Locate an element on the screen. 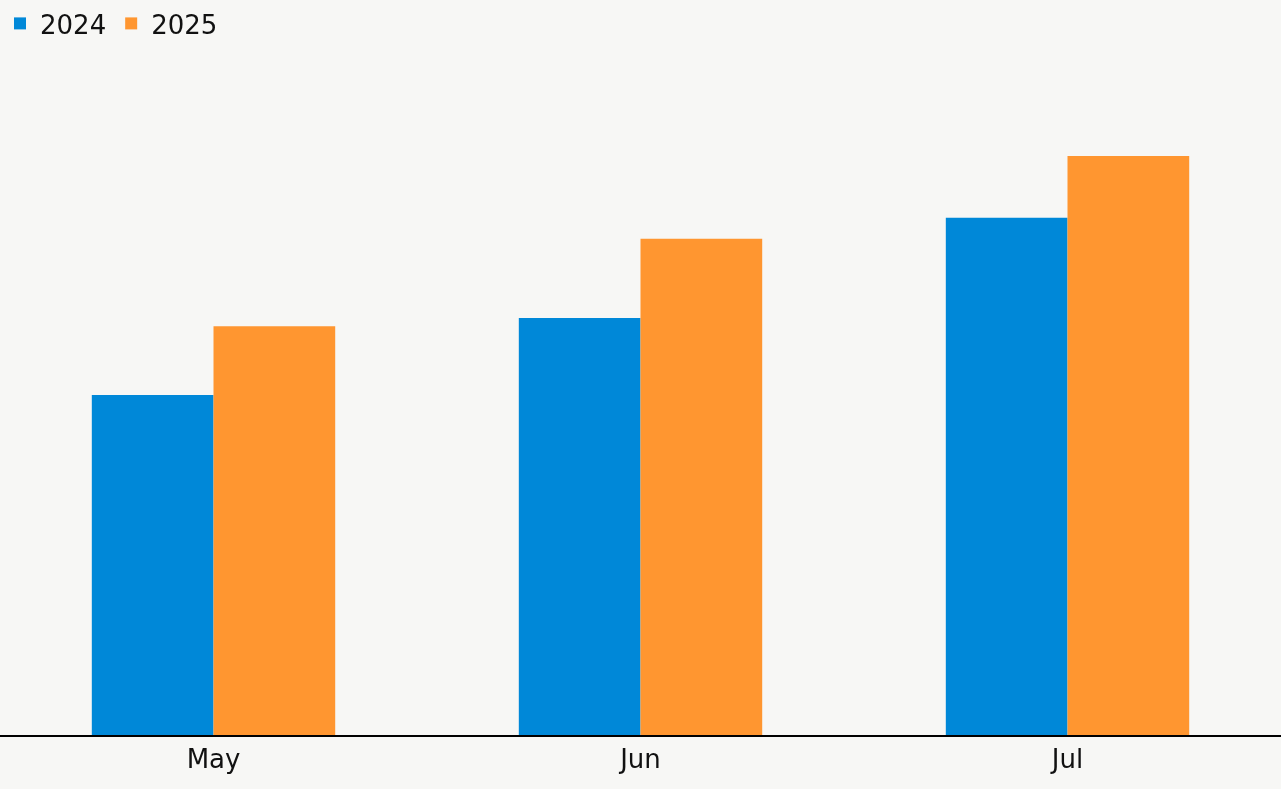 This screenshot has height=789, width=1281. legend-label: 2025 is located at coordinates (184, 24).